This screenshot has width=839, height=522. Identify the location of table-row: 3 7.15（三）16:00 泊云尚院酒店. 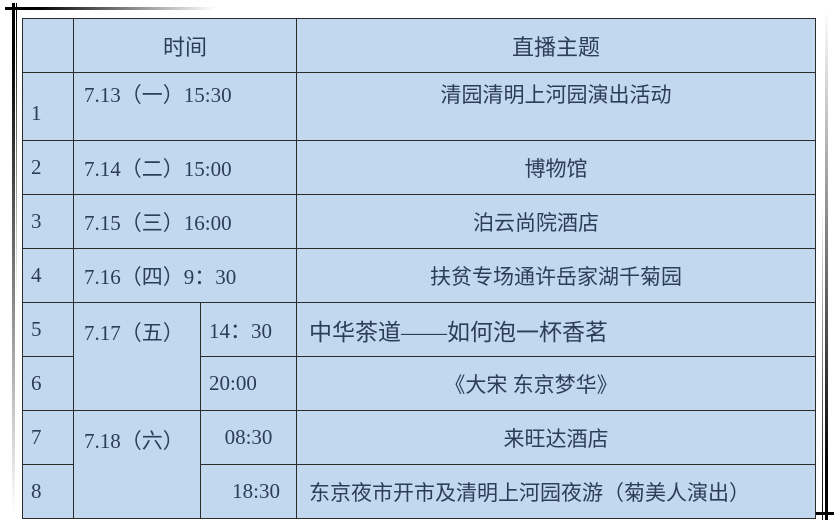
(419, 221).